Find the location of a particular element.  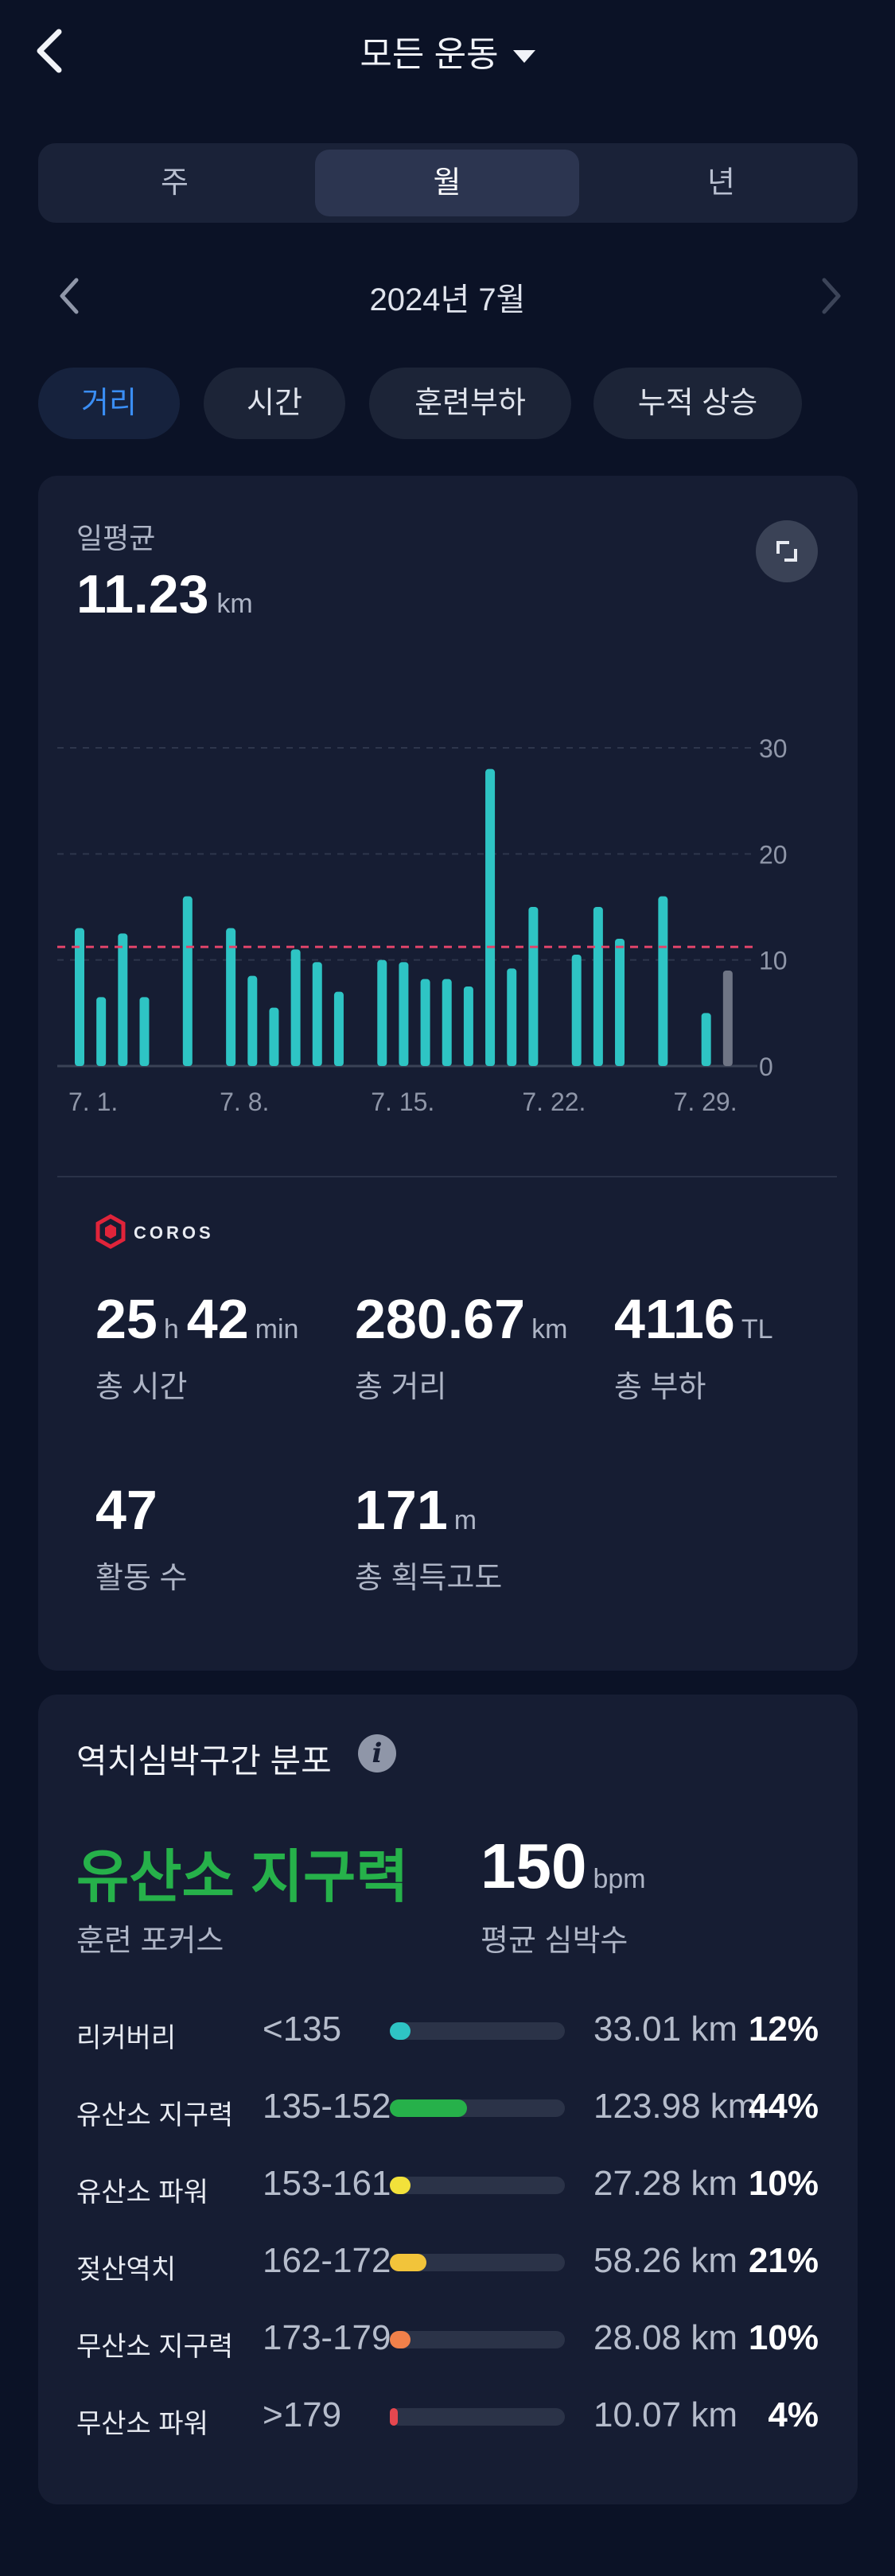

page-title: 모든 운동 is located at coordinates (429, 55).